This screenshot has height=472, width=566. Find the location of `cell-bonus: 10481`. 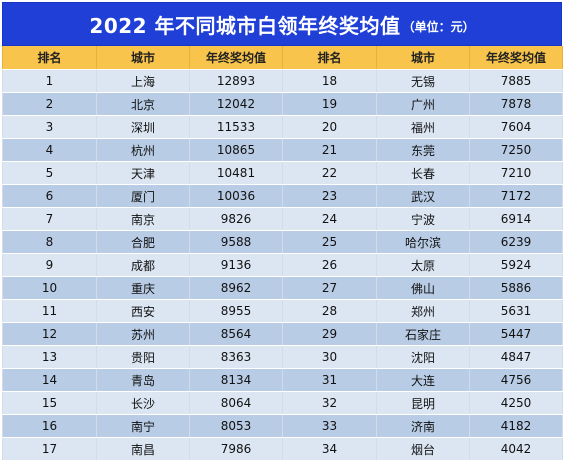

cell-bonus: 10481 is located at coordinates (236, 173).